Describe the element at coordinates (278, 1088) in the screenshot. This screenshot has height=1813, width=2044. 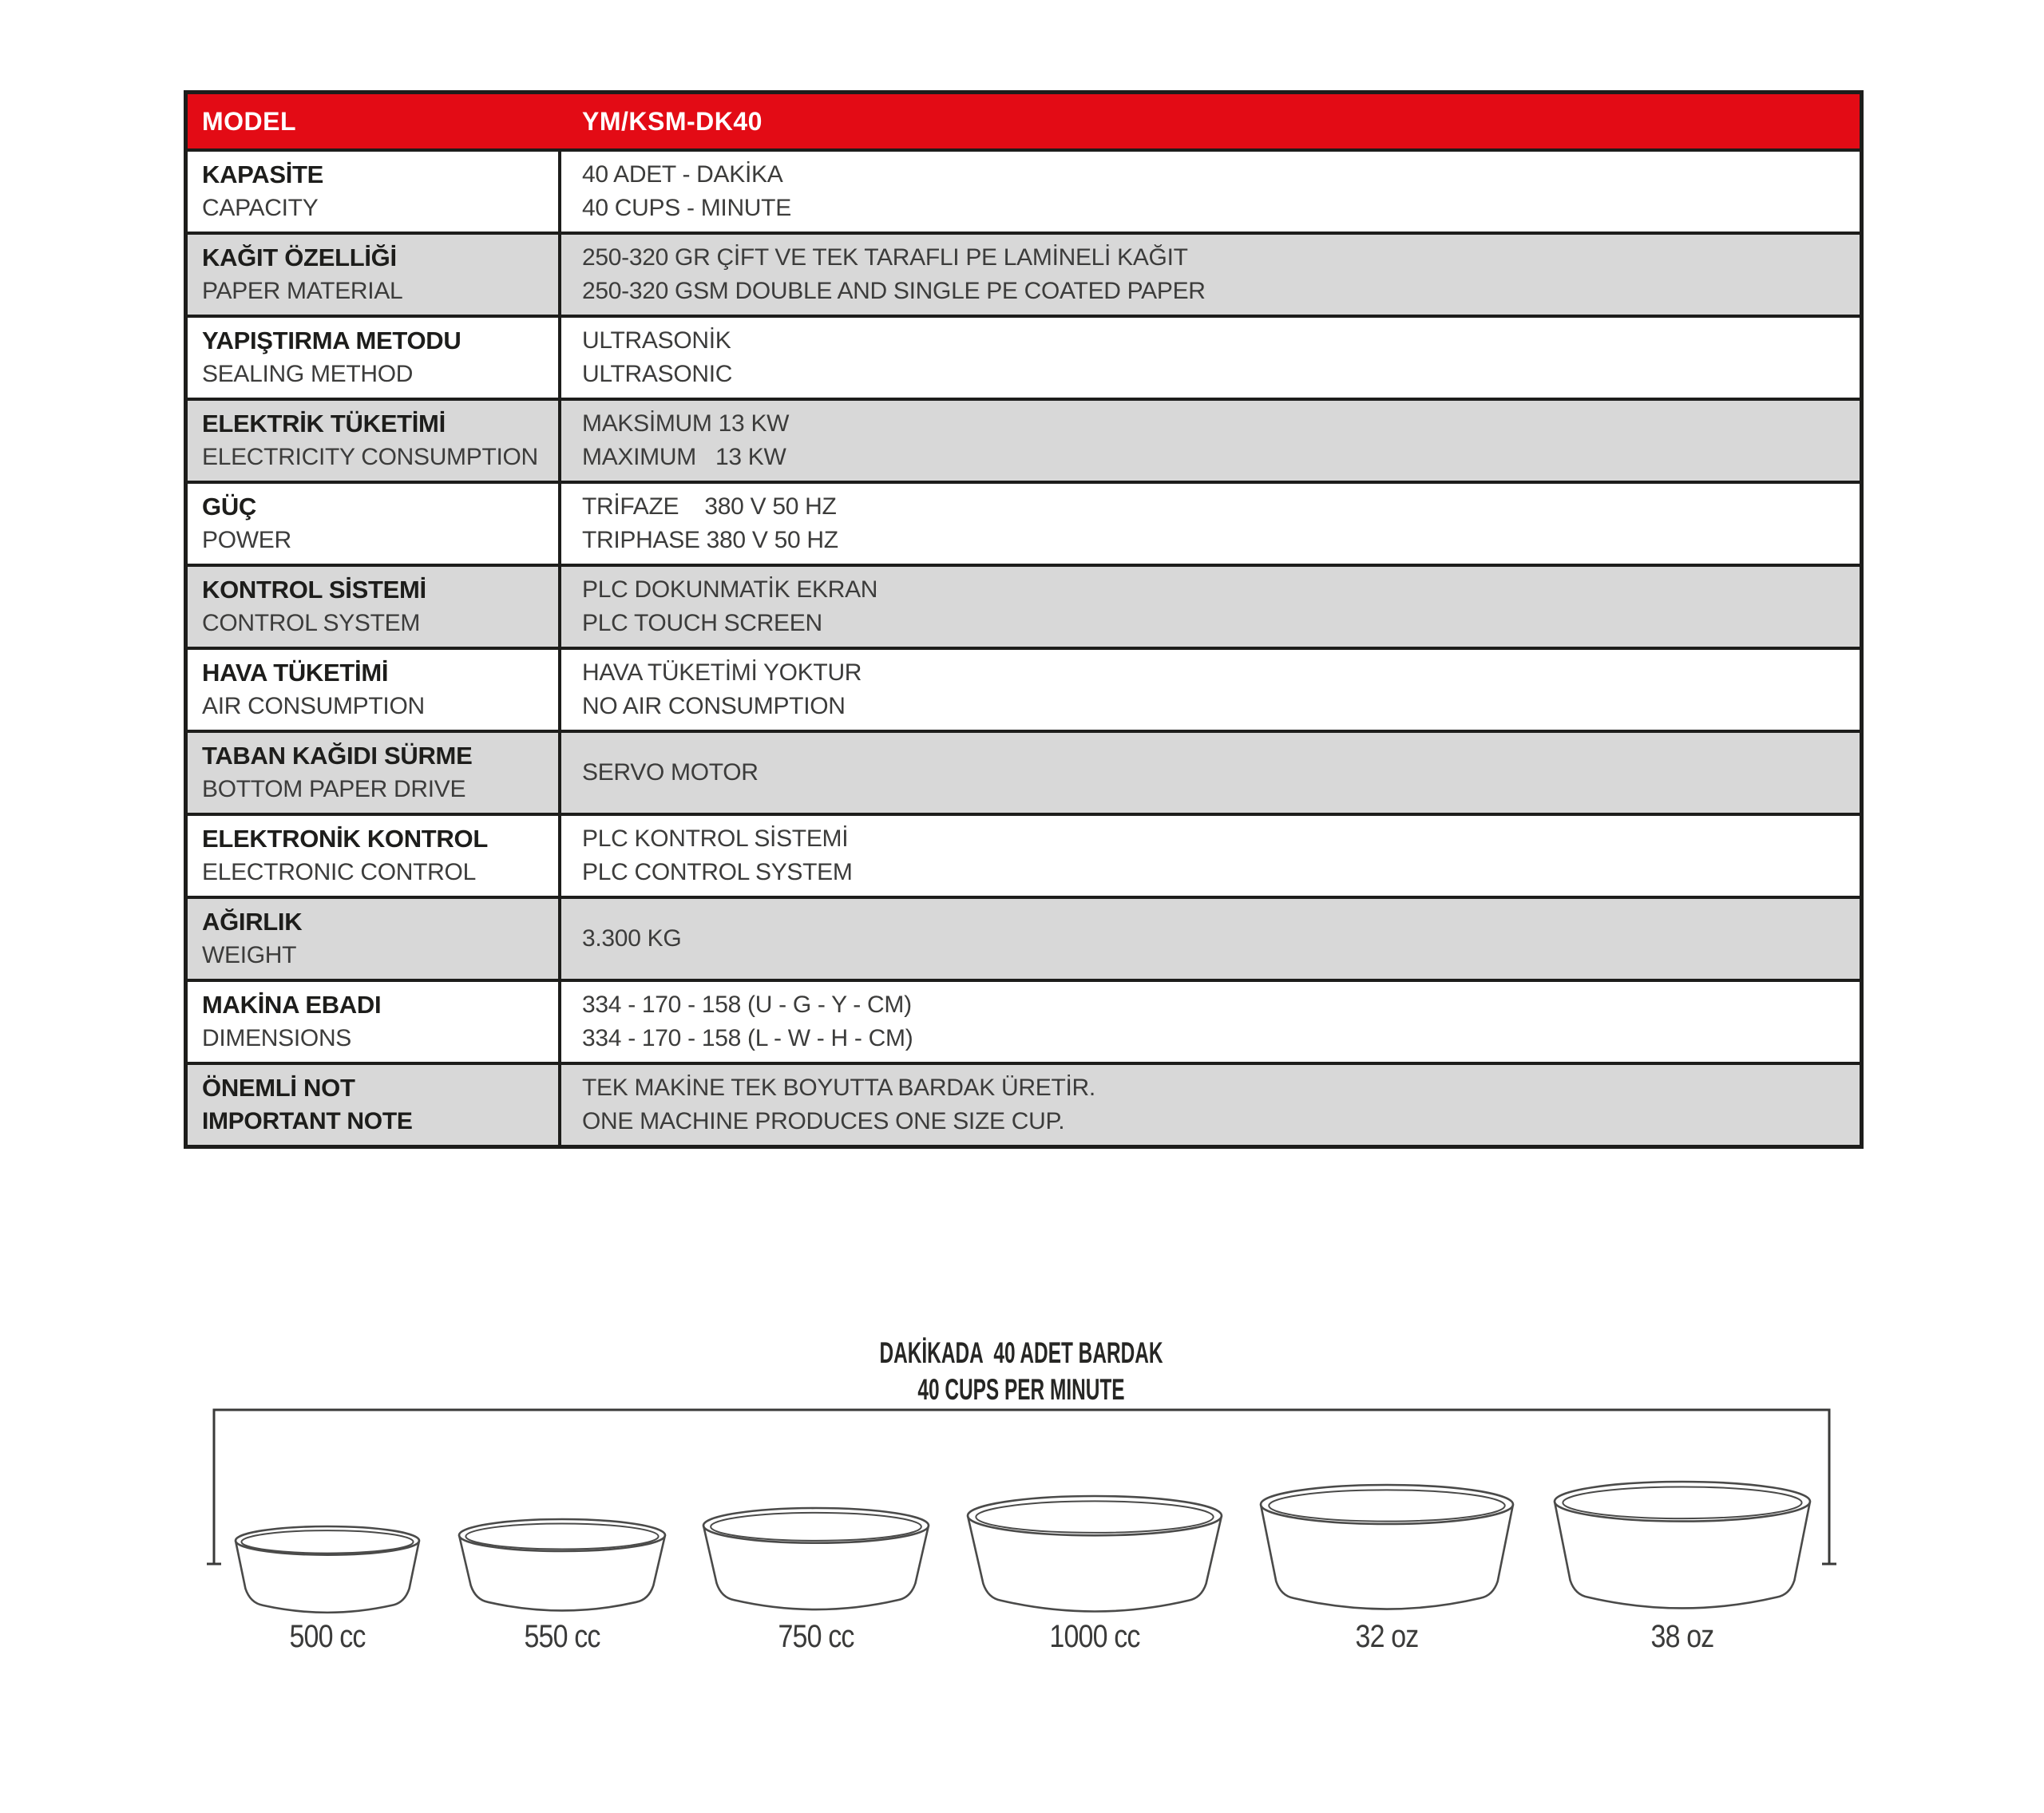
I see `row-label-turkish: ÖNEMLİ NOT` at that location.